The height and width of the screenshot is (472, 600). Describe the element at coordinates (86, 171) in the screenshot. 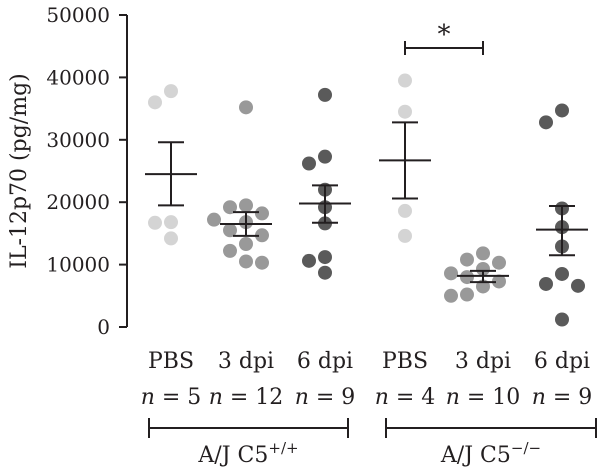

I see `y-ticks: 0 10000 20000 30000 40000 50000` at that location.